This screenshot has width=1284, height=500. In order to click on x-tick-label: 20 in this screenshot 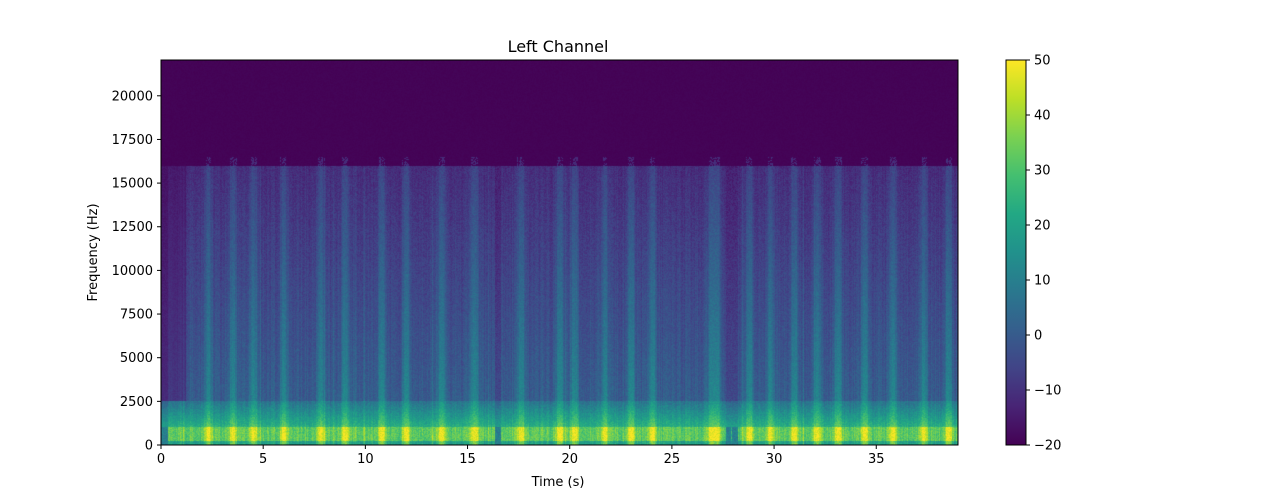, I will do `click(569, 459)`.